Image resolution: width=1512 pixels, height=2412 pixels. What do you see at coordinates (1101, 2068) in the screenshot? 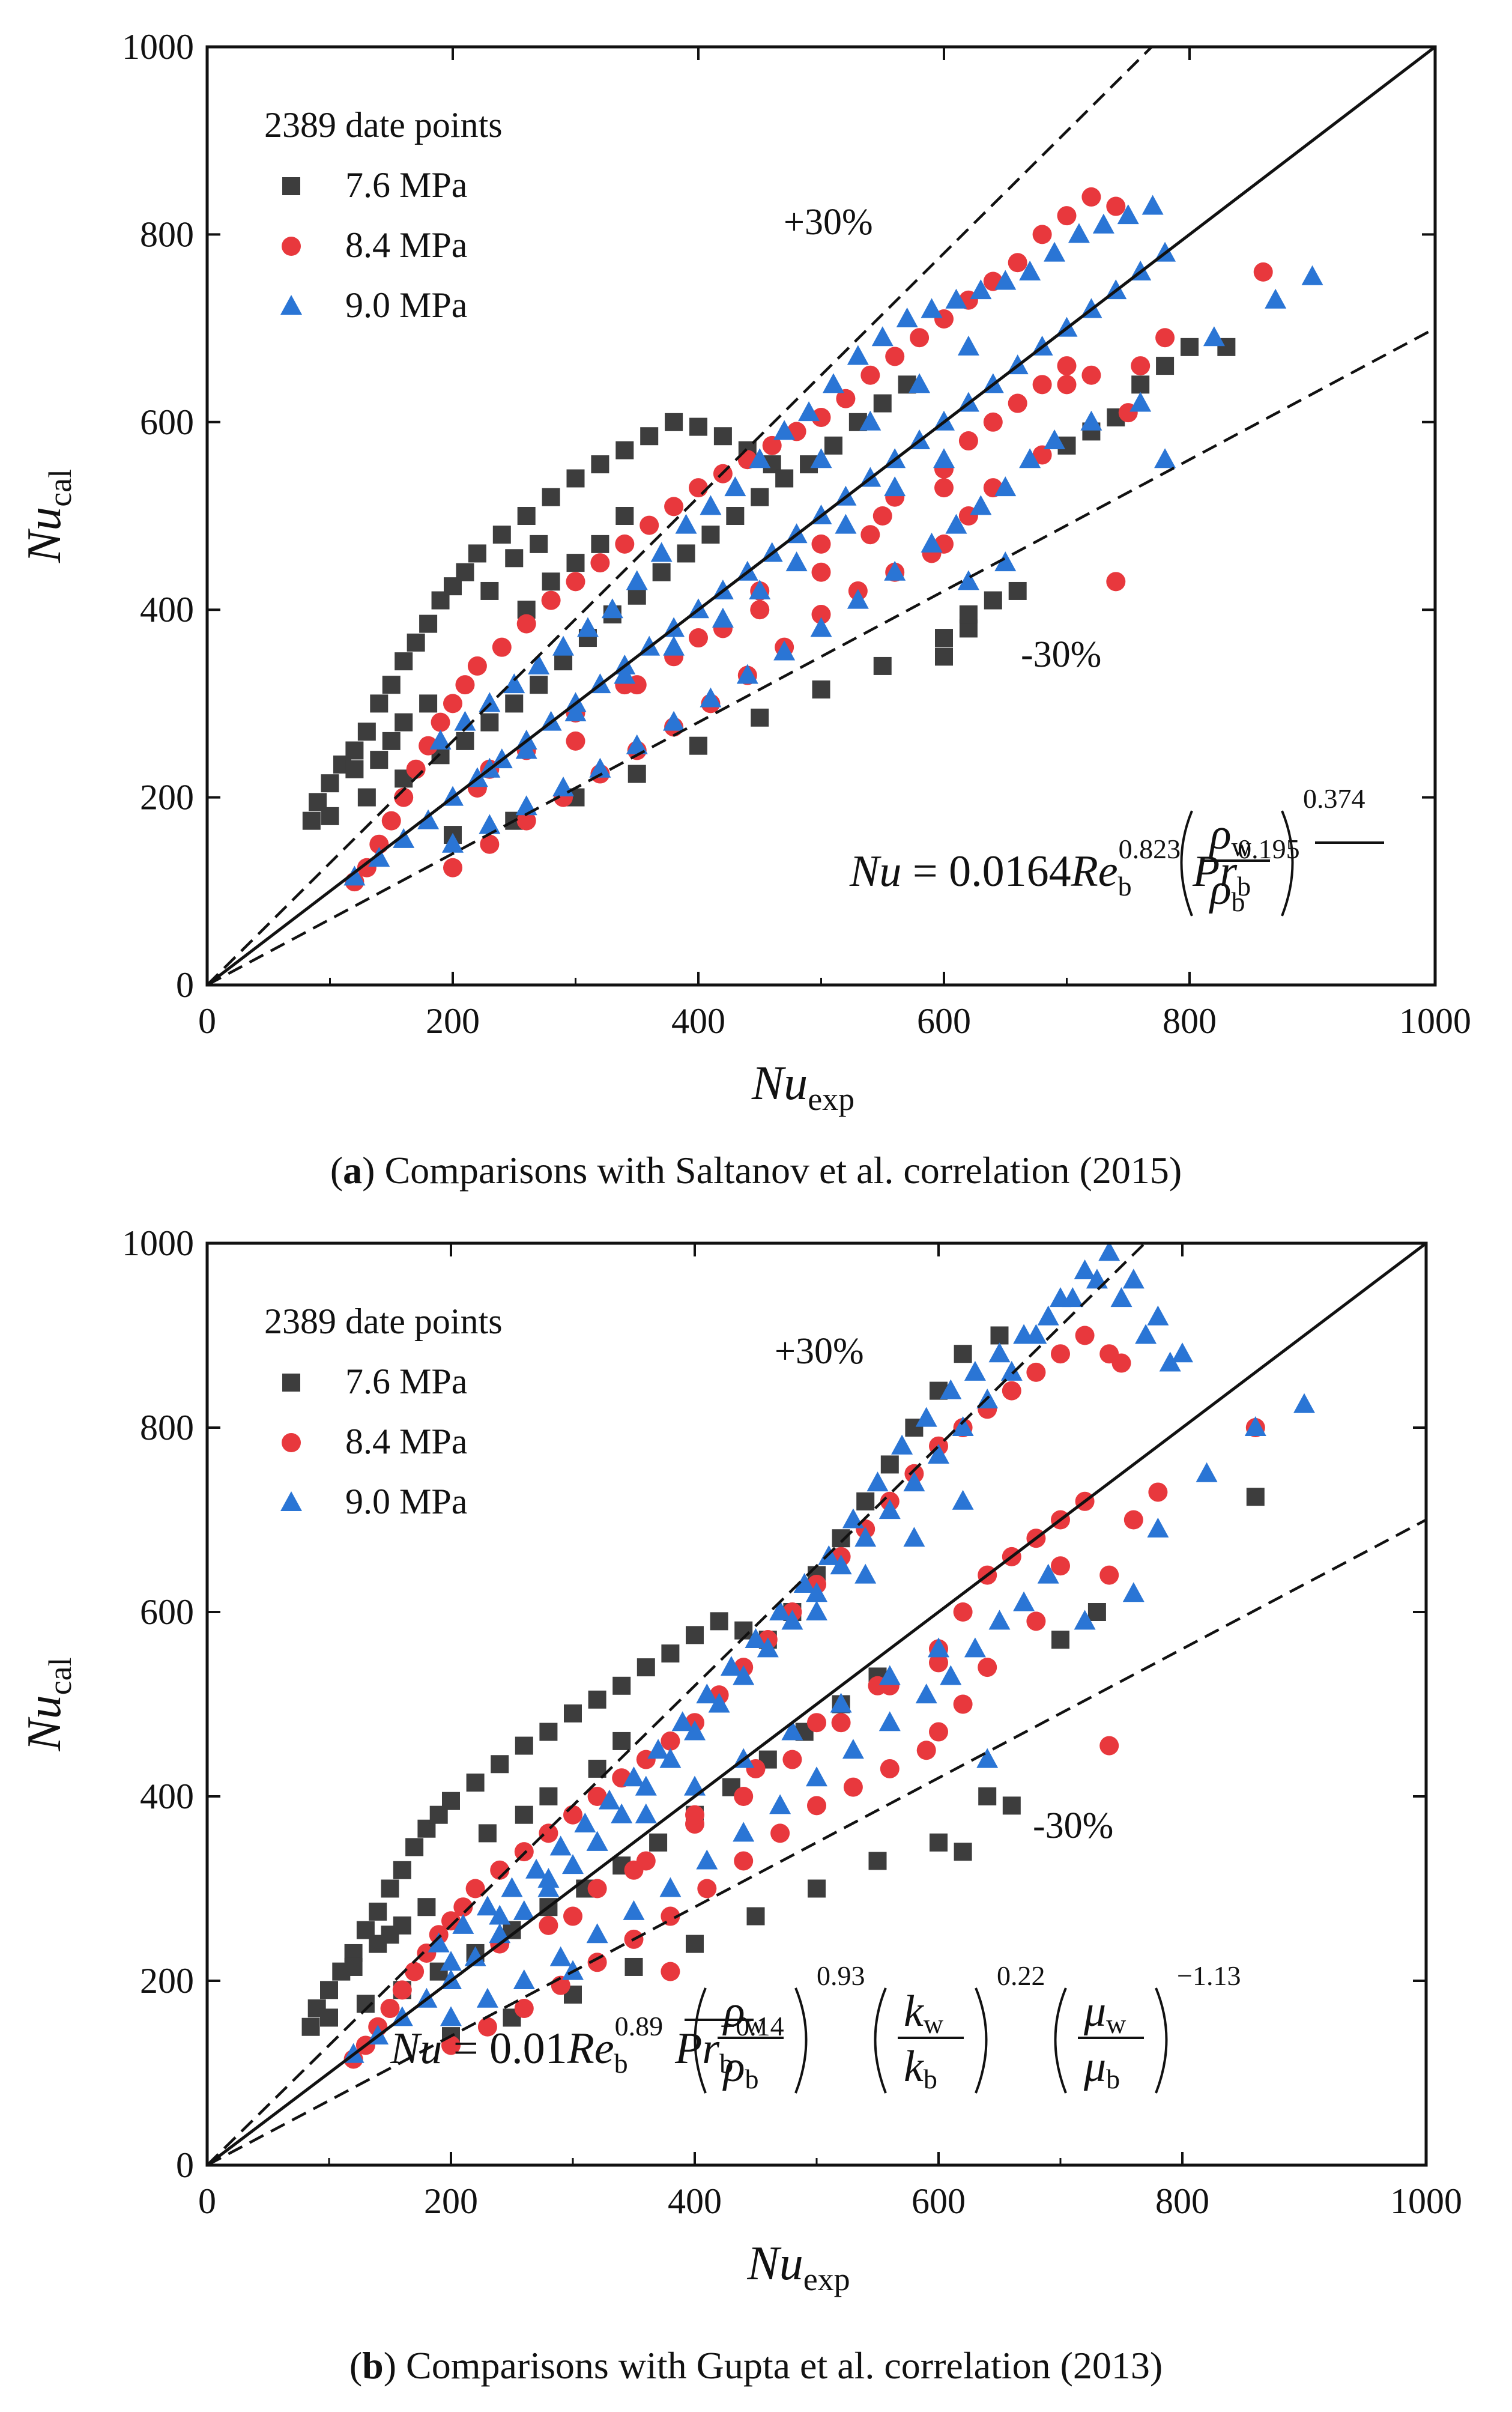
I see `fraction-denominator: μb` at bounding box center [1101, 2068].